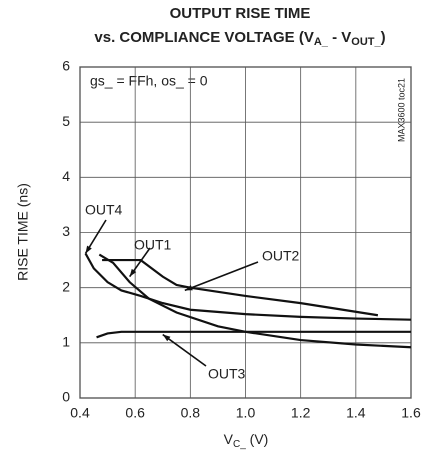 Image resolution: width=434 pixels, height=458 pixels. What do you see at coordinates (321, 42) in the screenshot?
I see `subtitle-sub: A_` at bounding box center [321, 42].